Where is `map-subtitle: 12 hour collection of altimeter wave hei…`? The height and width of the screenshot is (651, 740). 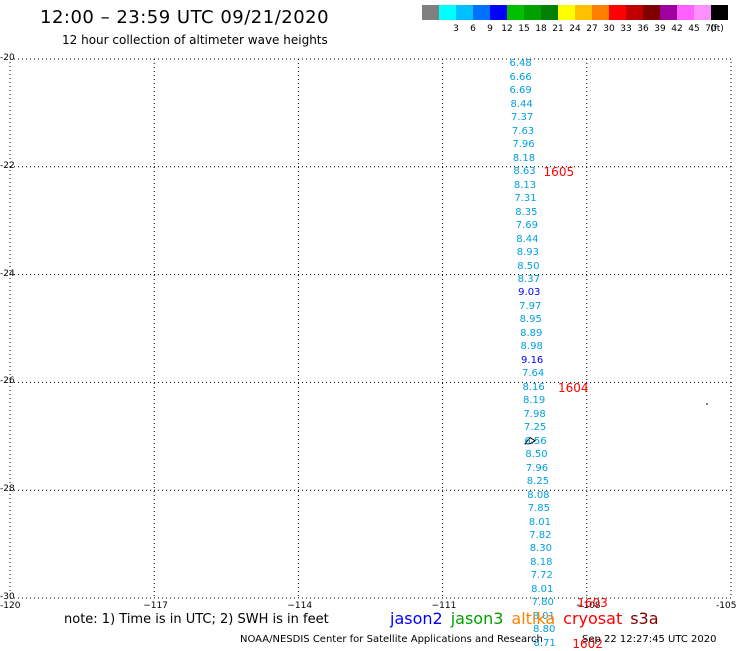 map-subtitle: 12 hour collection of altimeter wave hei… is located at coordinates (195, 40).